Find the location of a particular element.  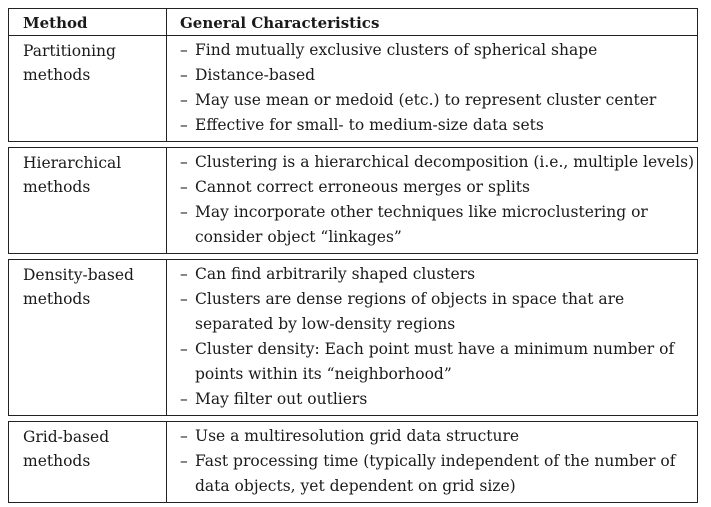

list-item: – May filter out outliers is located at coordinates (274, 399).